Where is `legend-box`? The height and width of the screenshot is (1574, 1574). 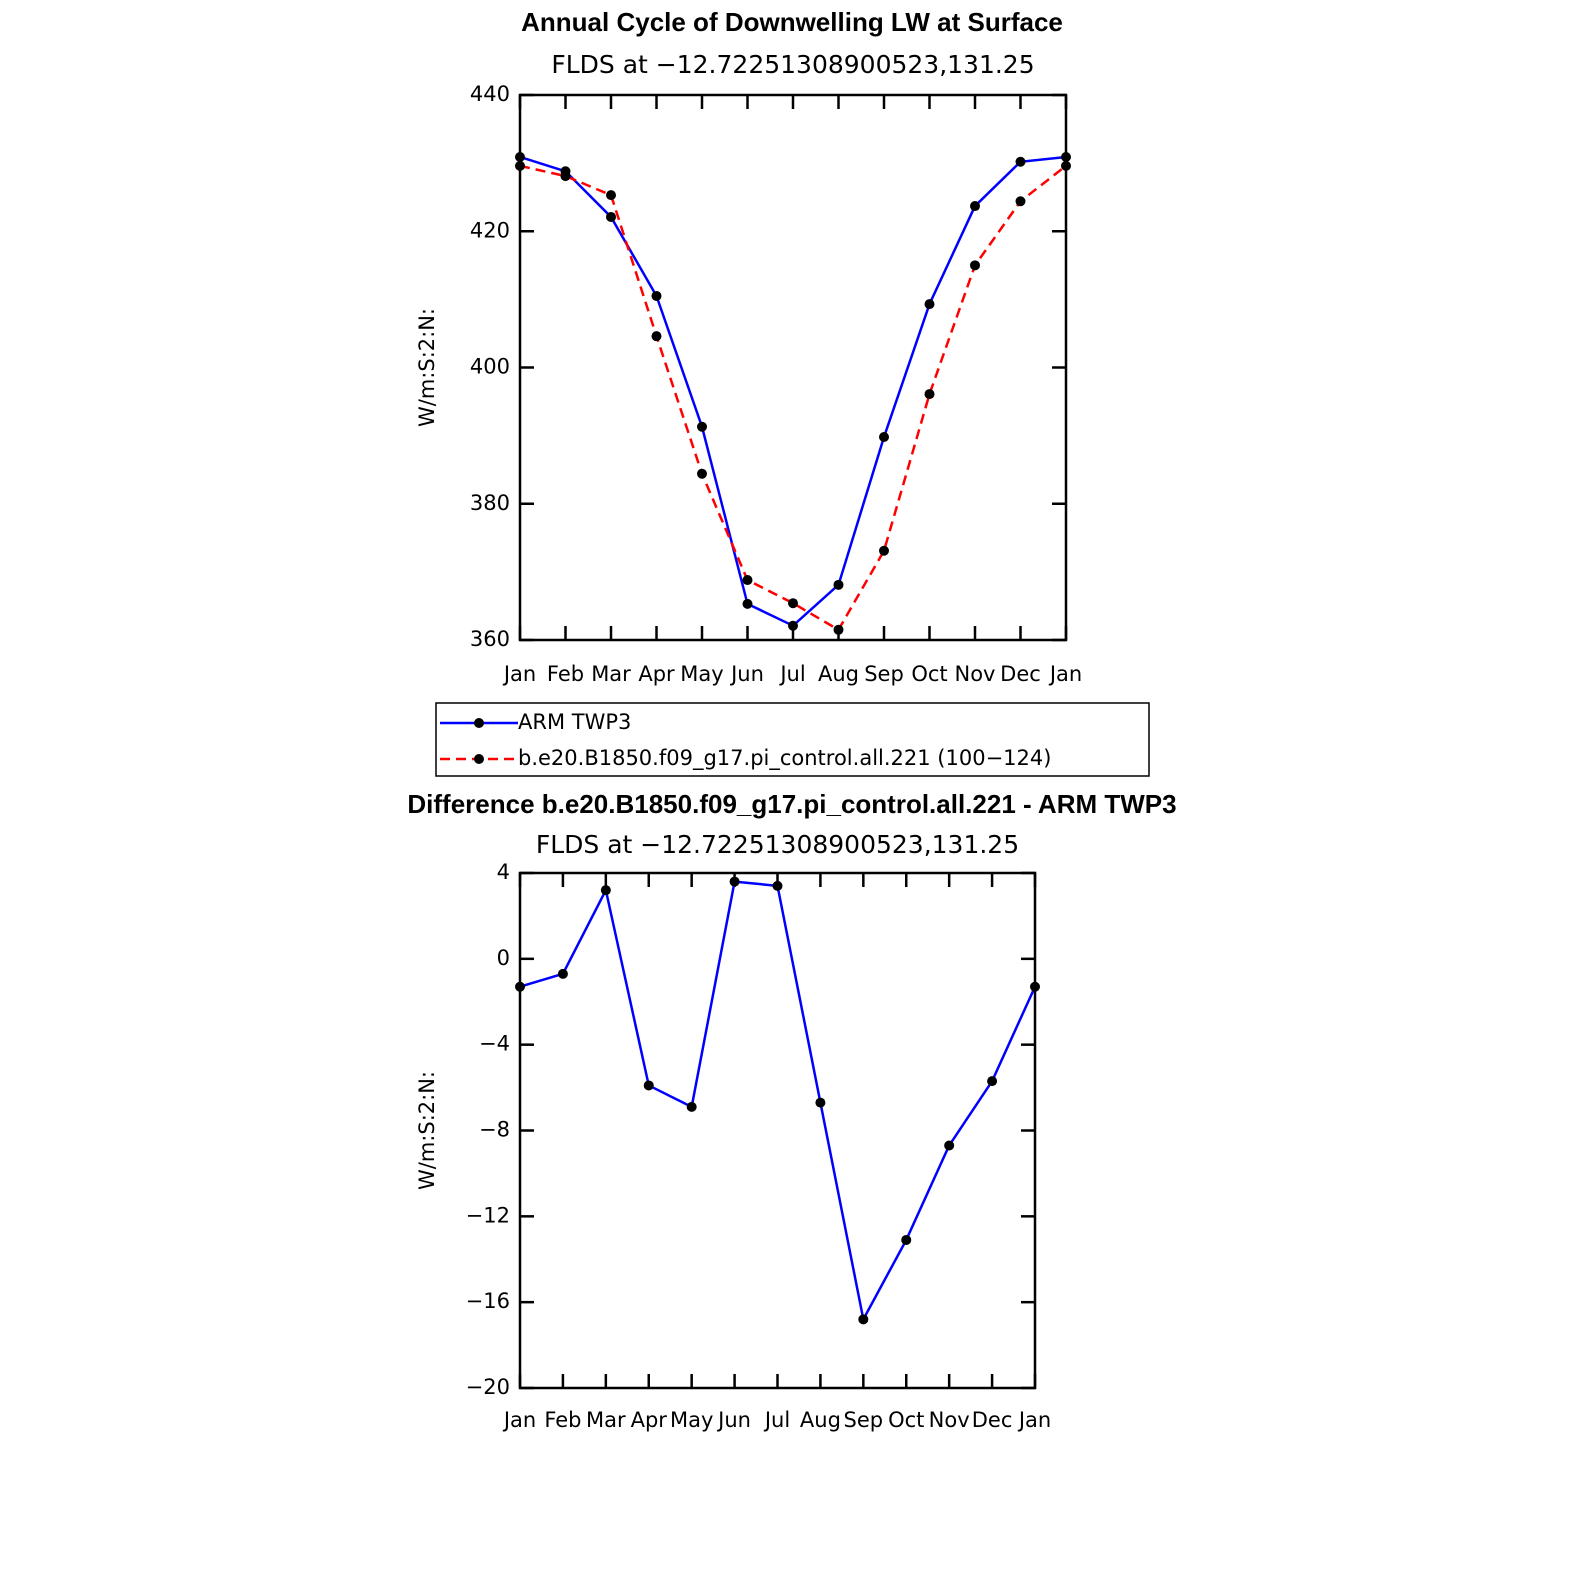
legend-box is located at coordinates (792, 739).